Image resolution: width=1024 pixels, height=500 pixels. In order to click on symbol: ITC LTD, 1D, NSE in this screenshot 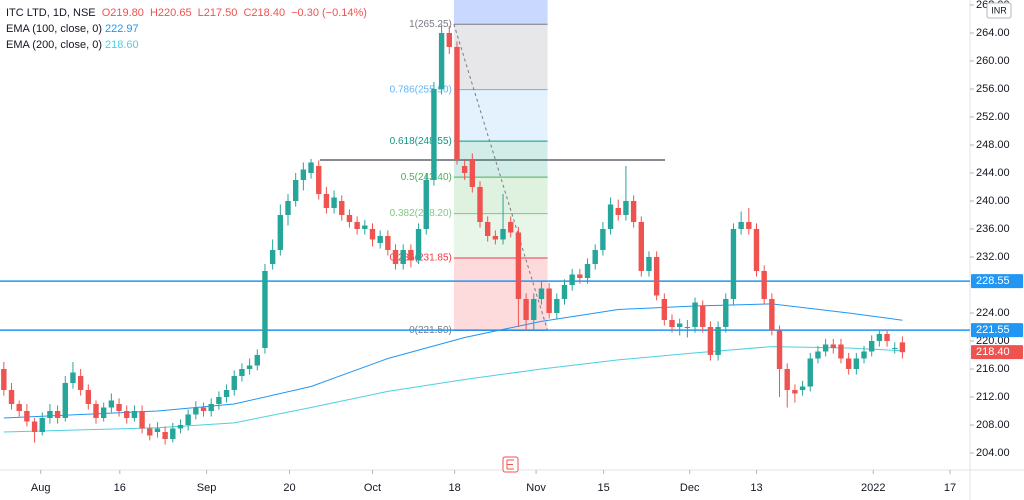, I will do `click(51, 13)`.